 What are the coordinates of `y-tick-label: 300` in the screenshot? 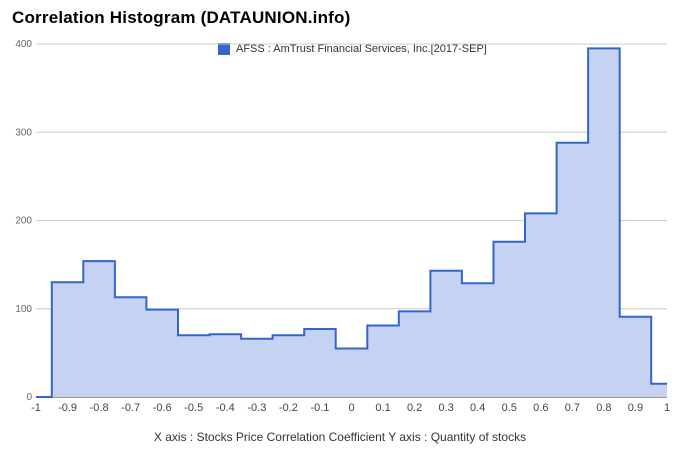 It's located at (23, 132).